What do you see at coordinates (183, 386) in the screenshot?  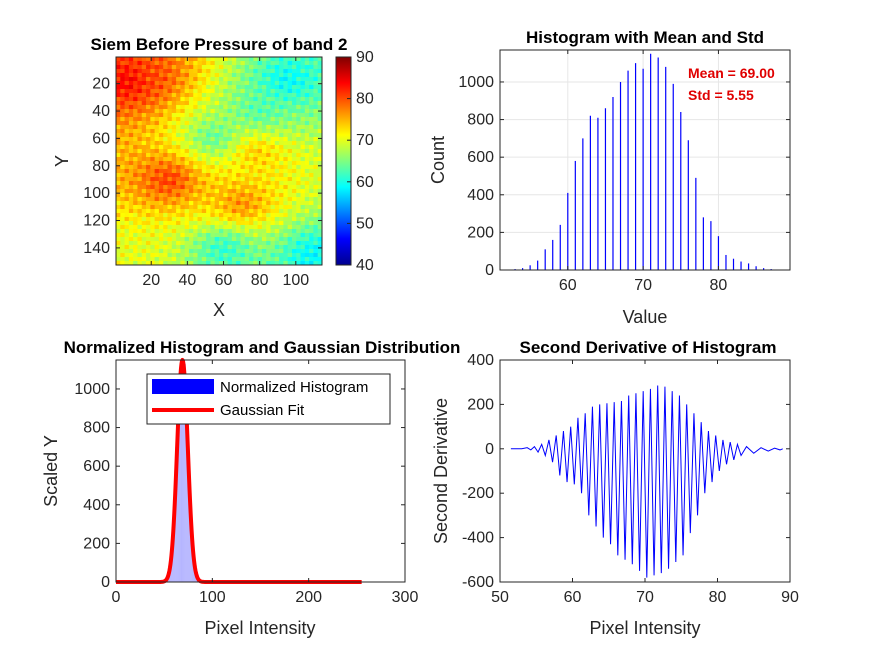 I see `legend-swatch-histogram` at bounding box center [183, 386].